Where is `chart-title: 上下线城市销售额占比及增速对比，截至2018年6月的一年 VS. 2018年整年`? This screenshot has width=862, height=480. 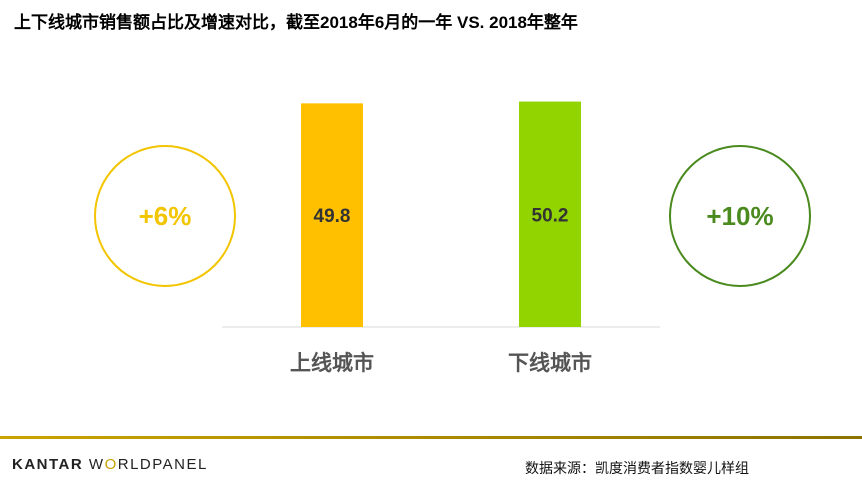 chart-title: 上下线城市销售额占比及增速对比，截至2018年6月的一年 VS. 2018年整年 is located at coordinates (296, 22).